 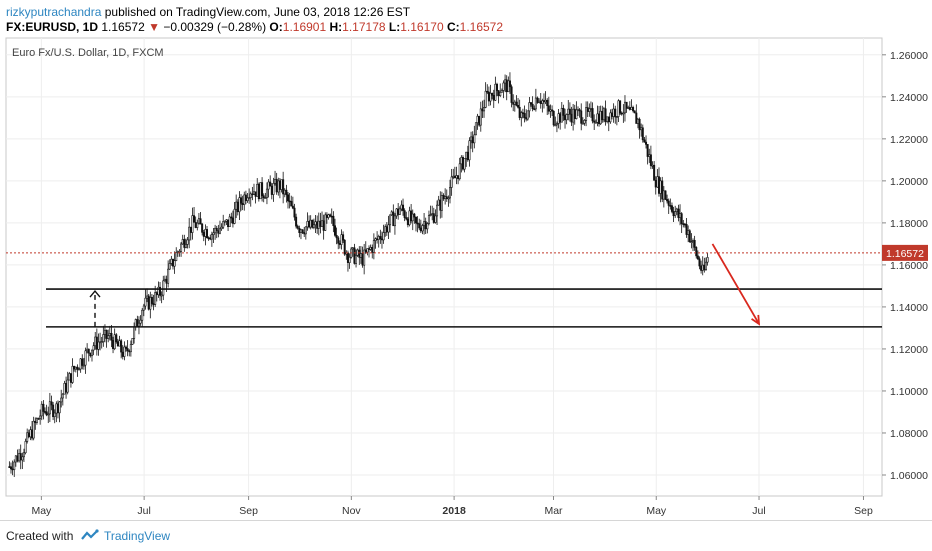 What do you see at coordinates (656, 511) in the screenshot?
I see `x-tick-label: May` at bounding box center [656, 511].